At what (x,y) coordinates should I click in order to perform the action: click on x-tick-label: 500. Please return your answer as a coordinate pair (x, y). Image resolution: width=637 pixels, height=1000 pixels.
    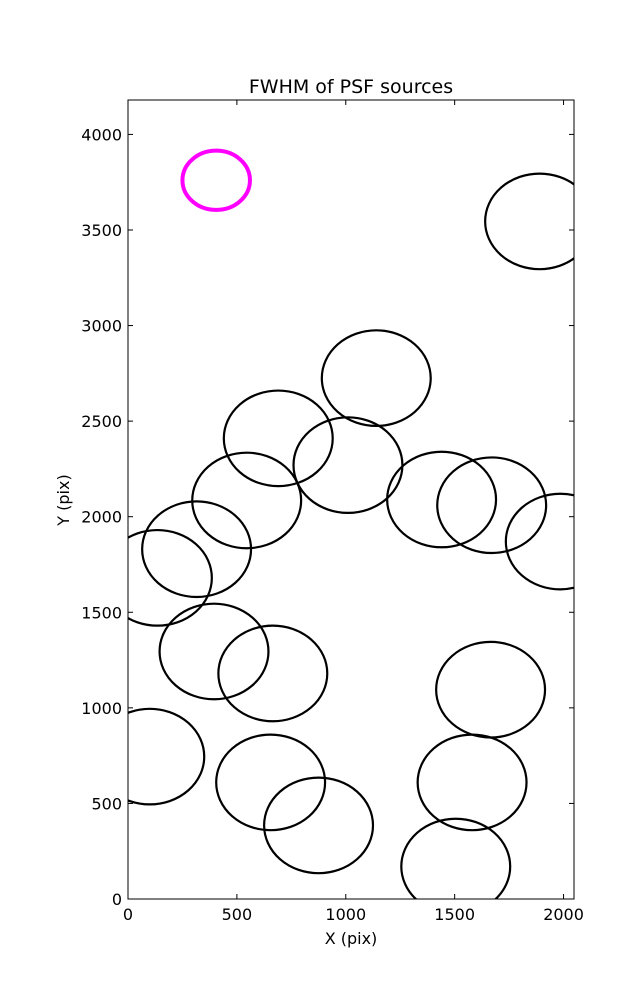
    Looking at the image, I should click on (237, 914).